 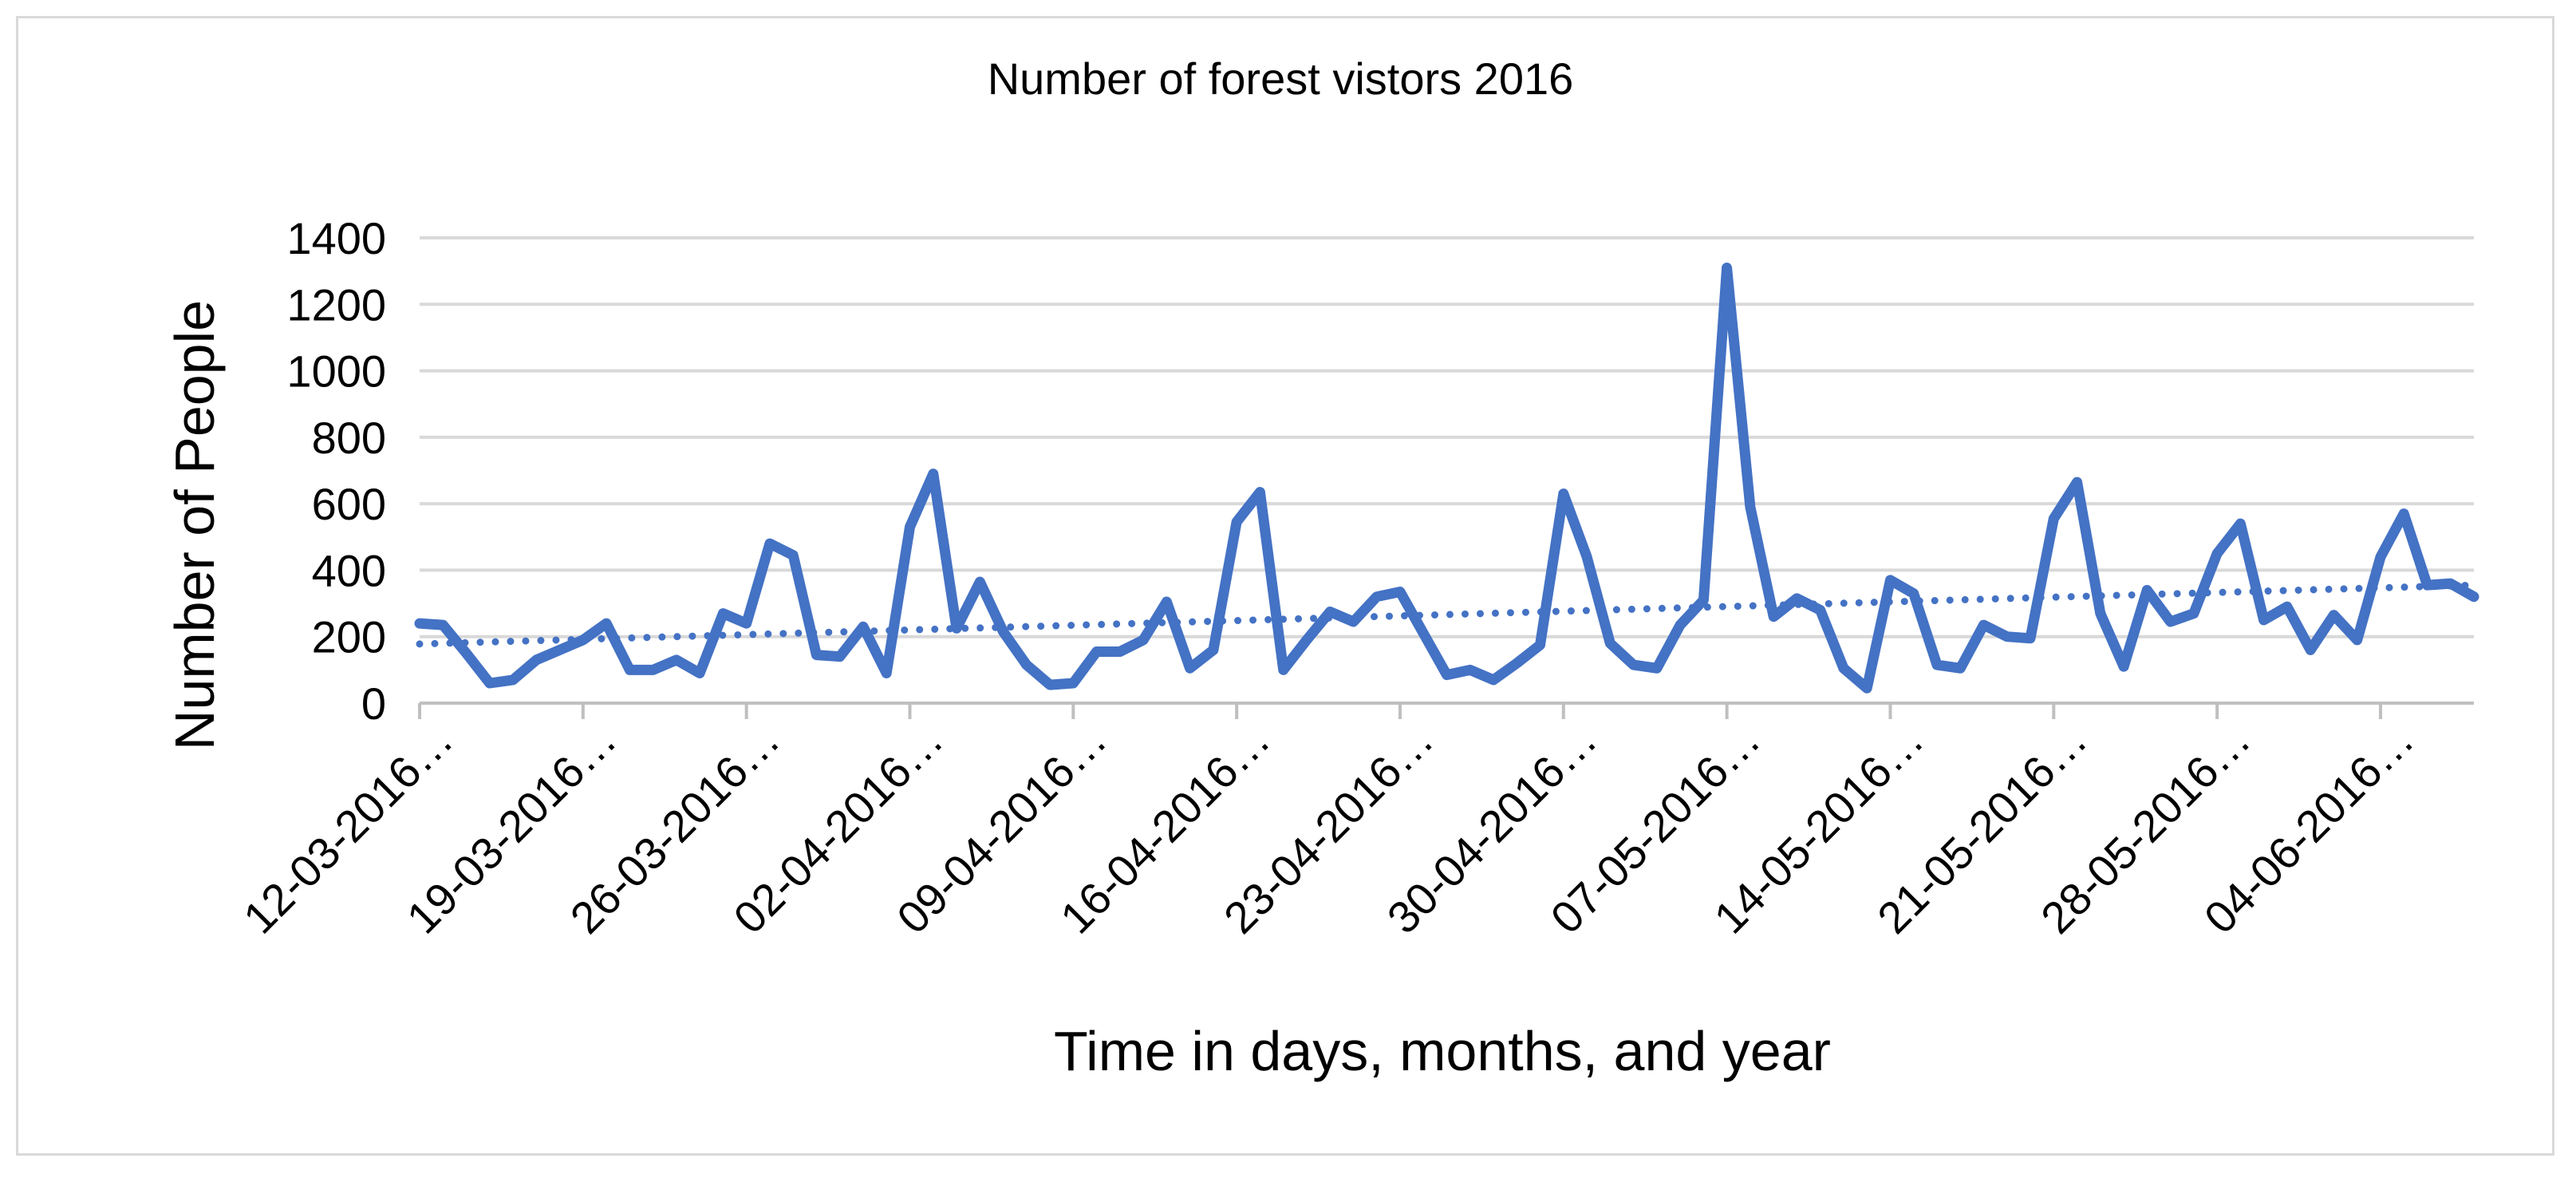 What do you see at coordinates (195, 525) in the screenshot?
I see `y-axis-title: Number of People` at bounding box center [195, 525].